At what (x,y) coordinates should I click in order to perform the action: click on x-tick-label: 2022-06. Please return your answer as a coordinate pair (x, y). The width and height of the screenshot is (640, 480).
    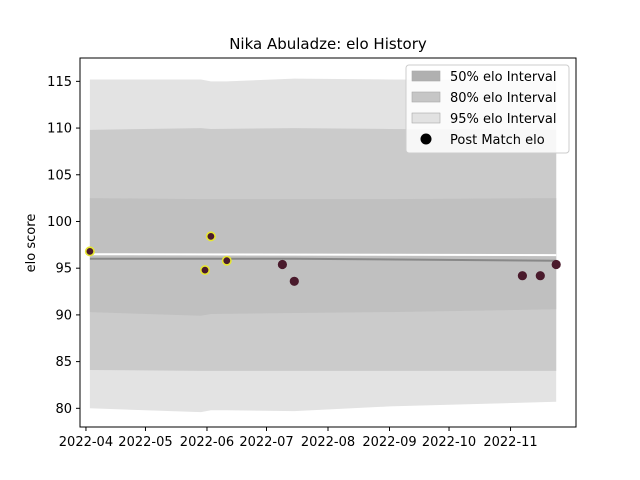
    Looking at the image, I should click on (207, 442).